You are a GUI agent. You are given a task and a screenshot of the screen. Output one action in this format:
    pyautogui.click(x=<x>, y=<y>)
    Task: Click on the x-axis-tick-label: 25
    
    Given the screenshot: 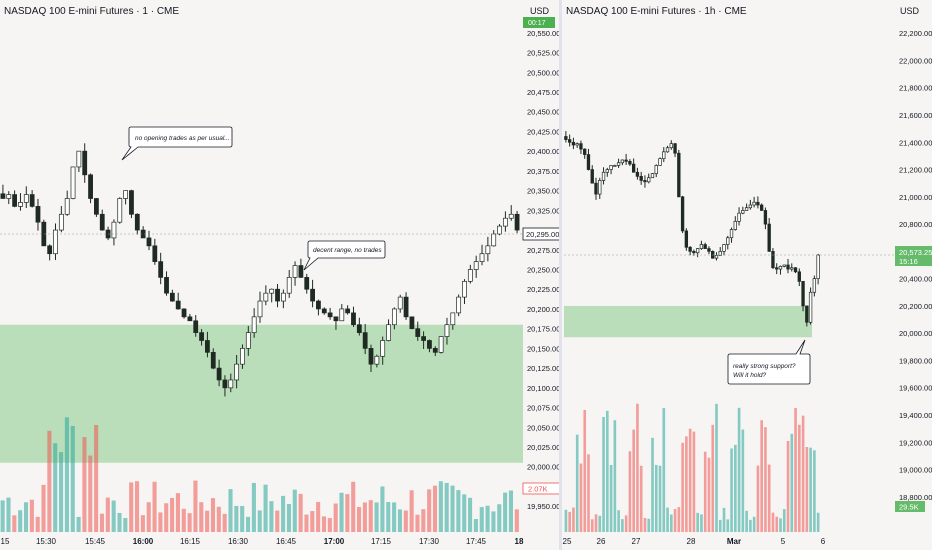 What is the action you would take?
    pyautogui.click(x=567, y=541)
    